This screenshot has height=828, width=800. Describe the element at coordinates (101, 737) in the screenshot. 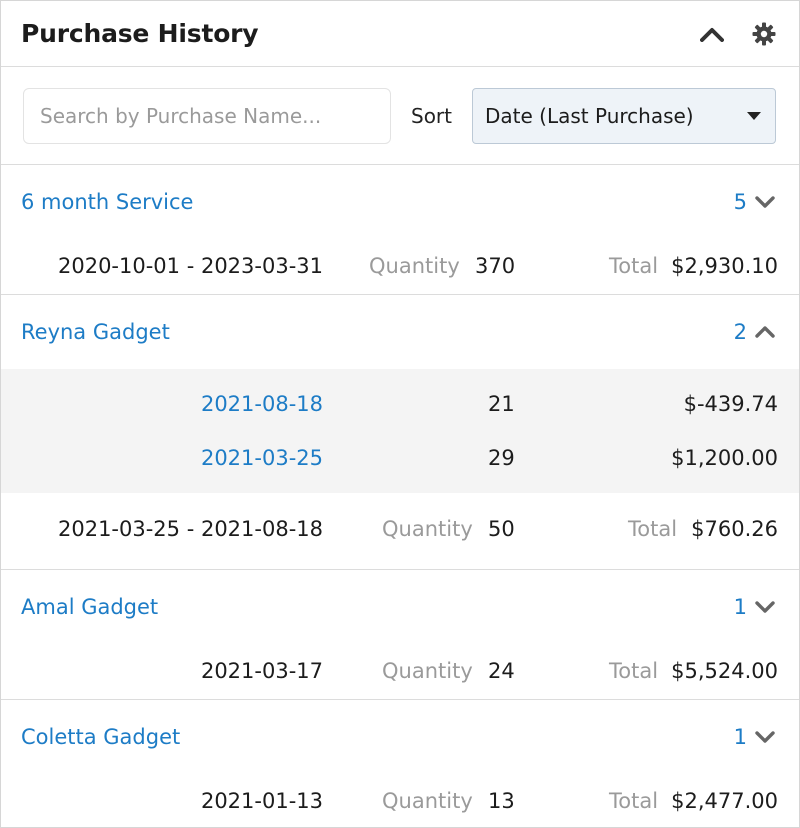

I see `group-name-link: Coletta Gadget` at that location.